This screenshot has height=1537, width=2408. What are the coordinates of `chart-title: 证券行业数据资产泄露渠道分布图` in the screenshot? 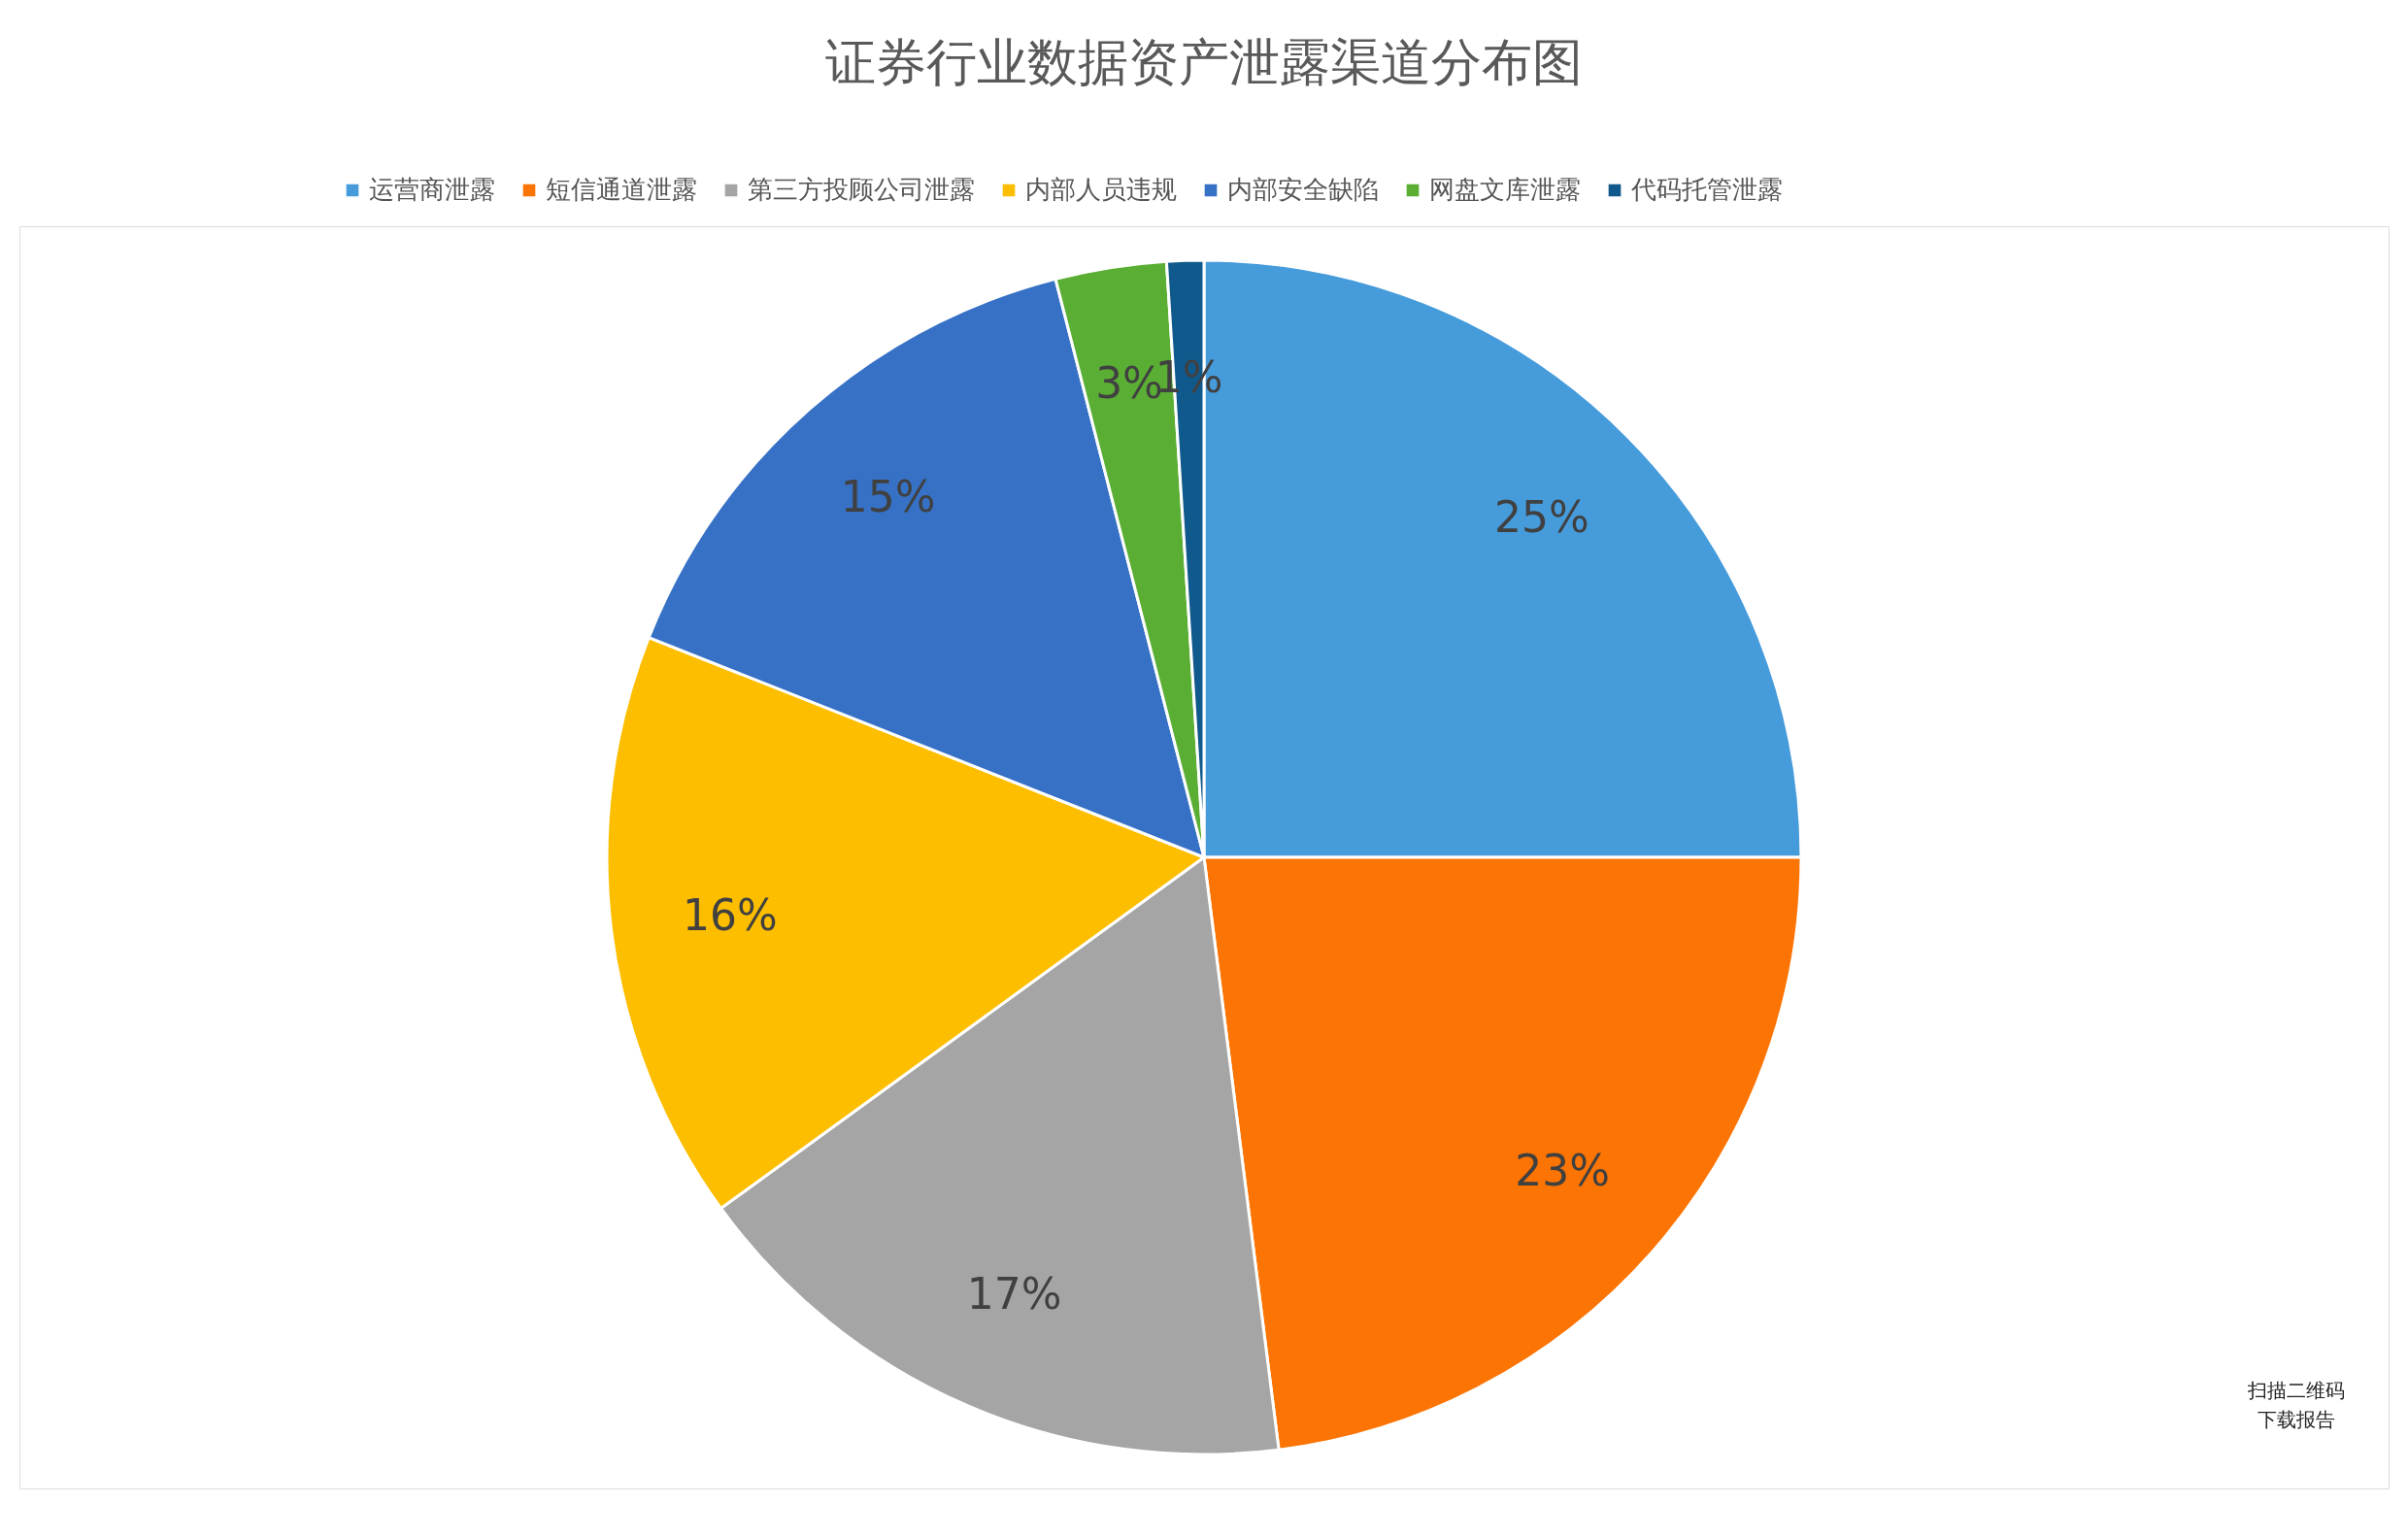 It's located at (1204, 62).